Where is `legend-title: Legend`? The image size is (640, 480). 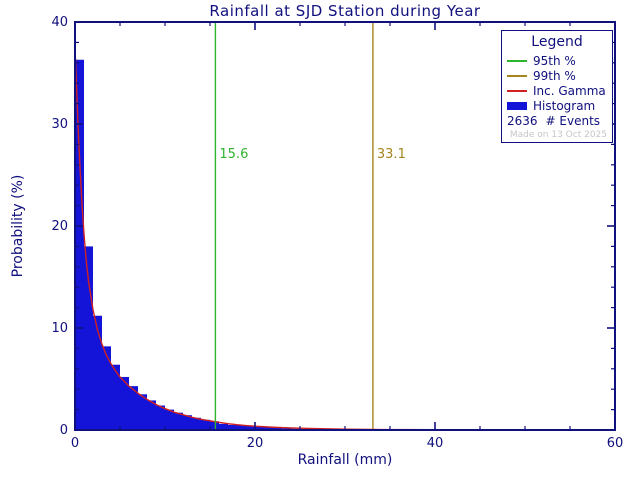
legend-title: Legend is located at coordinates (557, 42).